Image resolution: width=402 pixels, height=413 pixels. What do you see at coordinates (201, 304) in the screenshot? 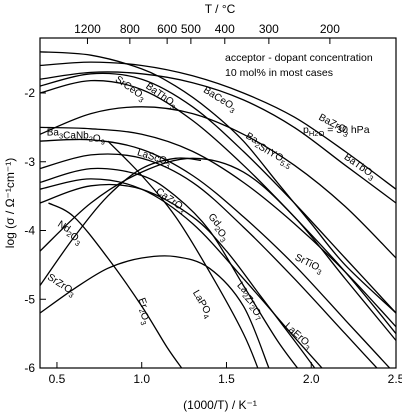
I see `series-label-LaPO4: LaPO4` at bounding box center [201, 304].